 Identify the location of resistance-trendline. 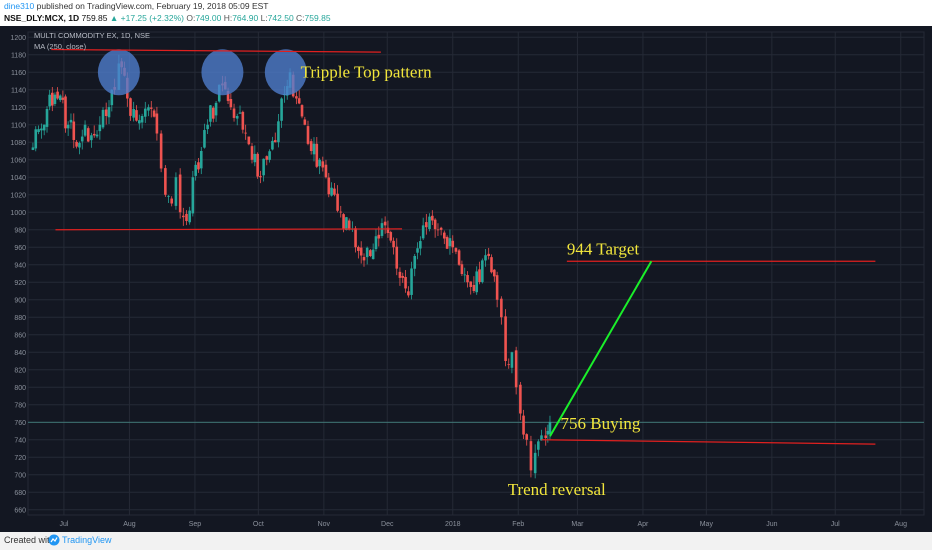
(216, 50).